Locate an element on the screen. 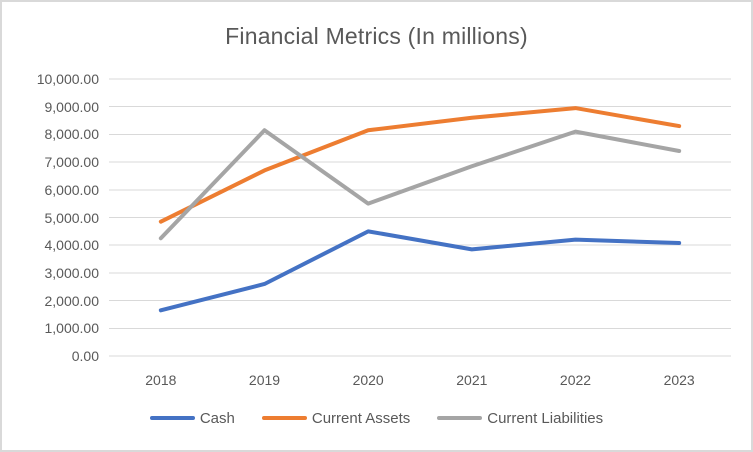  y-tick-label: 8,000.00 is located at coordinates (72, 134).